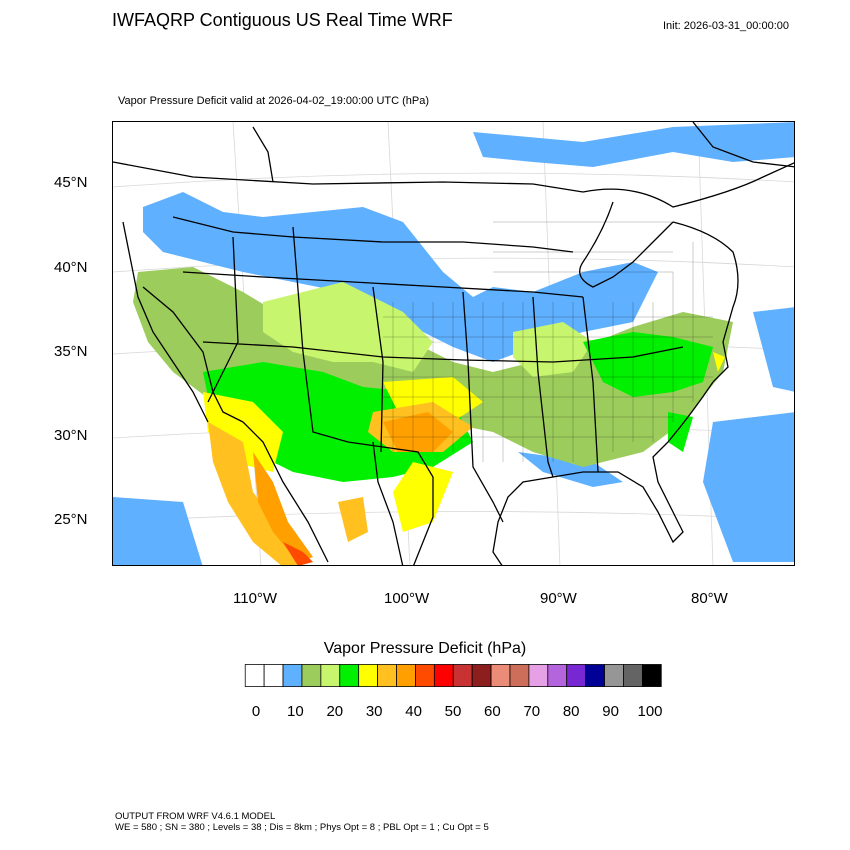 The height and width of the screenshot is (850, 850). I want to click on lat-label-25: 25°N, so click(71, 519).